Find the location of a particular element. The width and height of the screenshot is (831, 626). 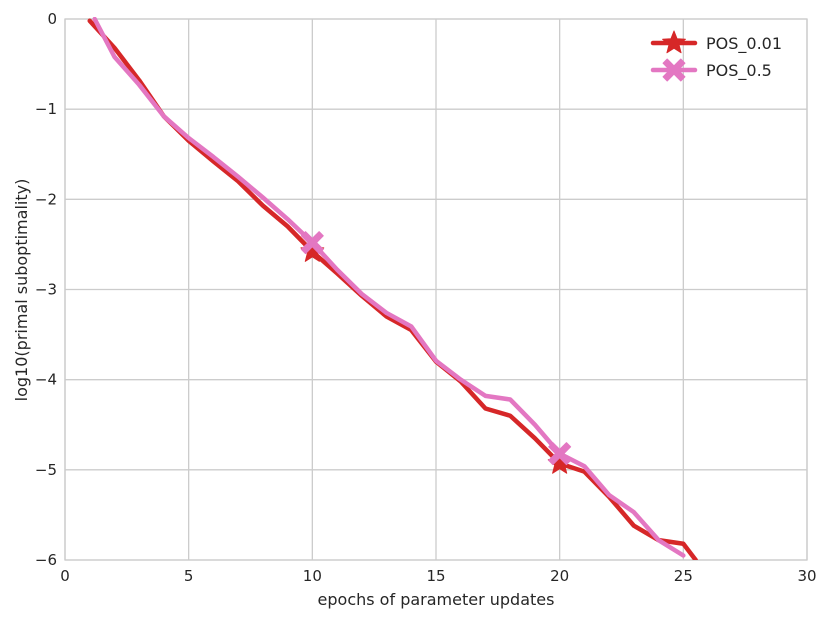

x-tick-label: 0 is located at coordinates (65, 576).